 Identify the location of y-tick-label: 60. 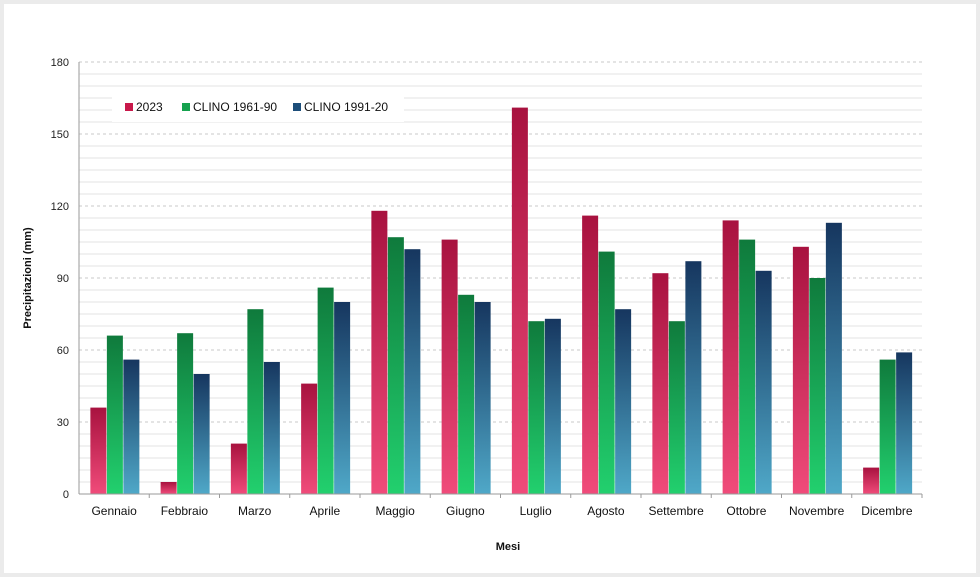
(63, 351).